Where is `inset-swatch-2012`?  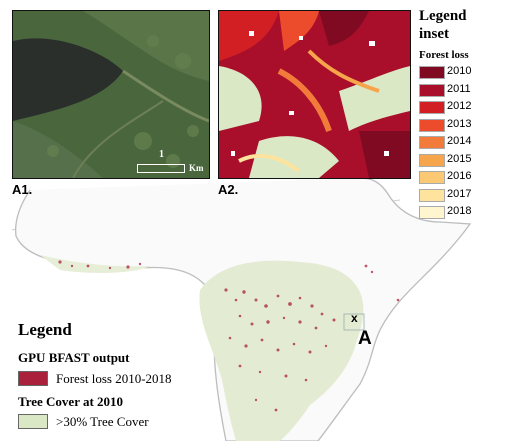 inset-swatch-2012 is located at coordinates (432, 107).